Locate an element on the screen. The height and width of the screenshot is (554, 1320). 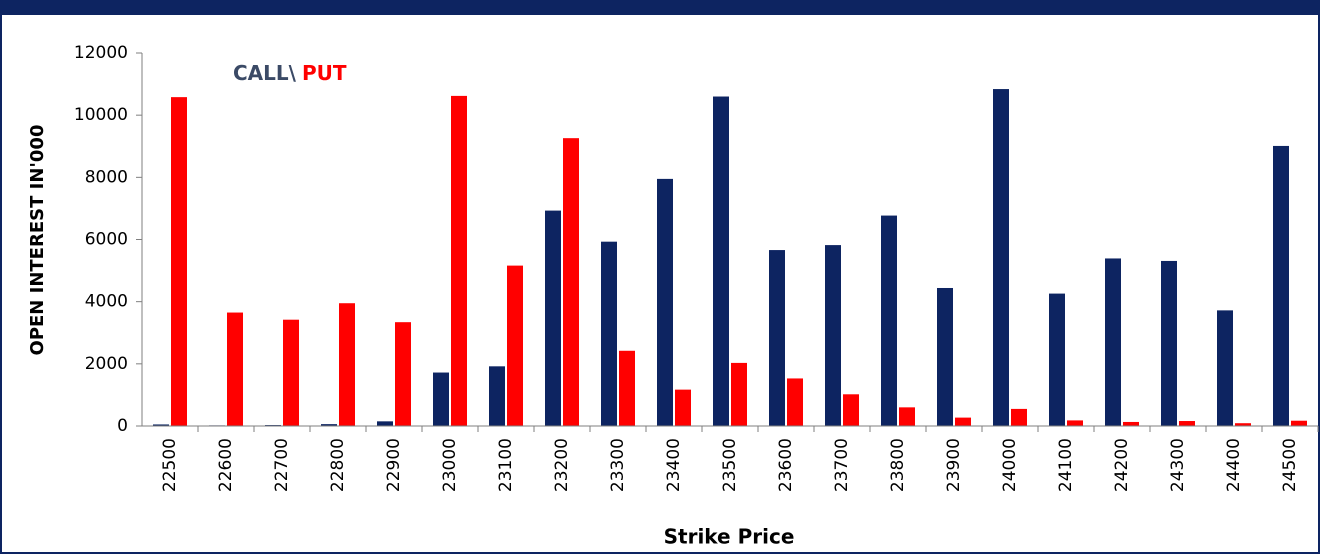
x-tick-label: 23700 is located at coordinates (842, 465).